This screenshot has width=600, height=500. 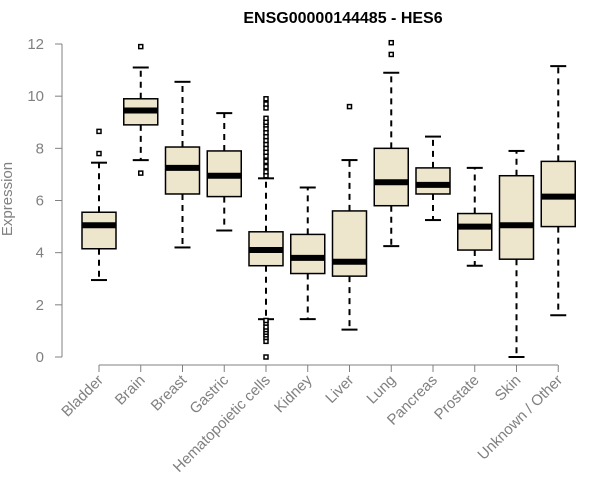 What do you see at coordinates (40, 357) in the screenshot?
I see `y-tick-label: 0` at bounding box center [40, 357].